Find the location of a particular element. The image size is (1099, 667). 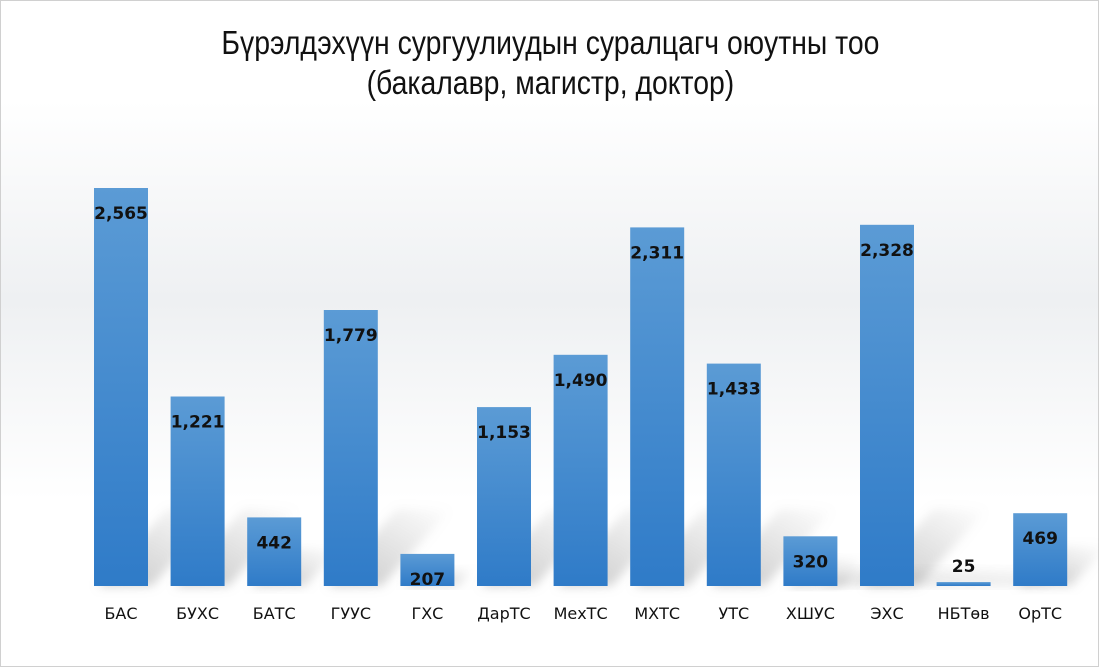

value-label-ХШУС: 320 is located at coordinates (811, 562).